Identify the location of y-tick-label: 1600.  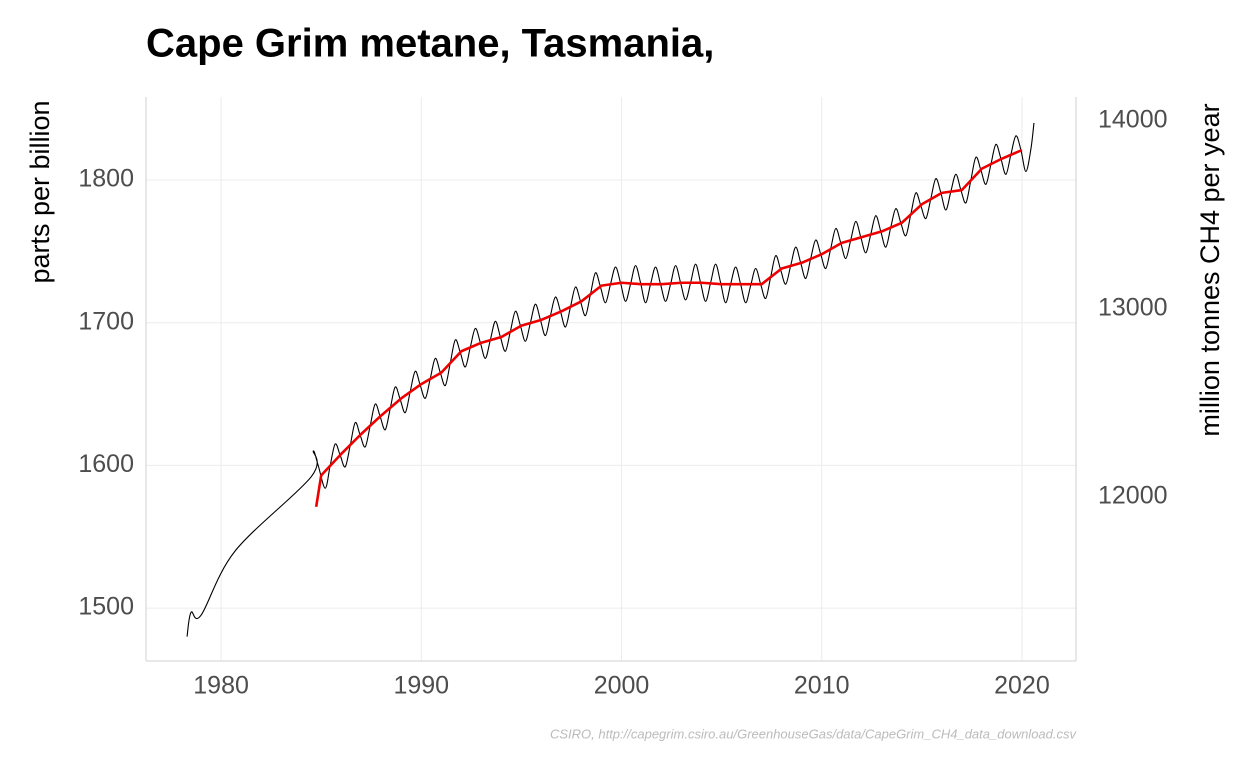
(106, 464).